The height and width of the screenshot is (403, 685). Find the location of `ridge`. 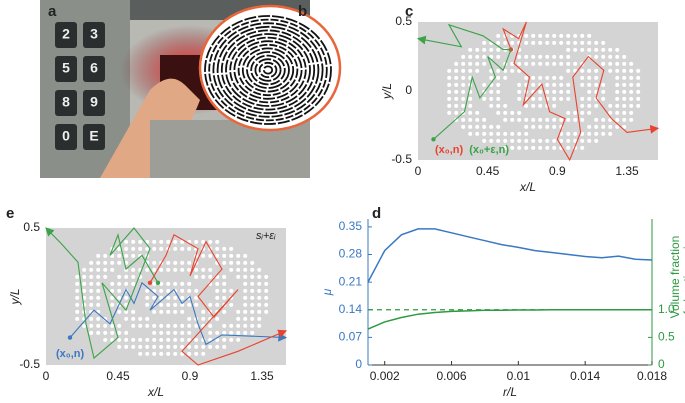

ridge is located at coordinates (268, 70).